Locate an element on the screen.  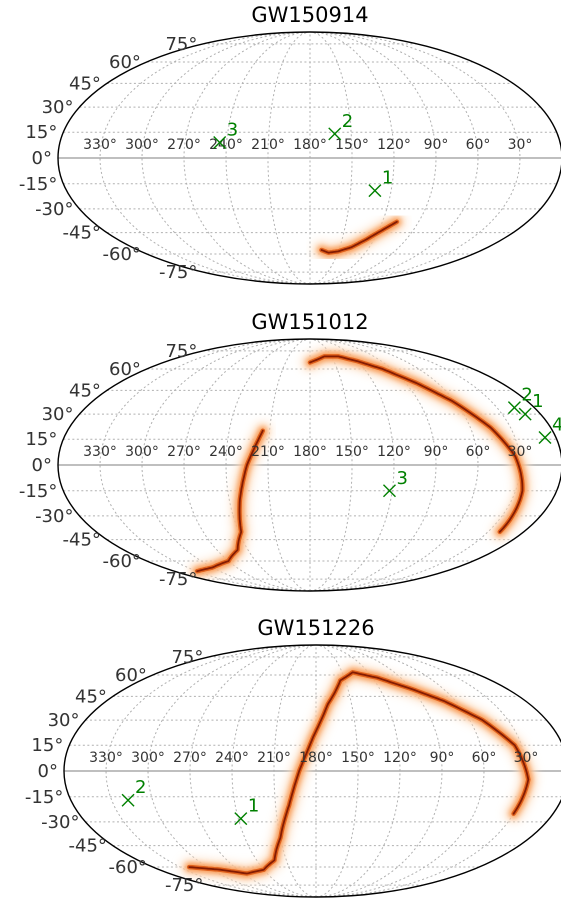
marker-4: 4 is located at coordinates (549, 429).